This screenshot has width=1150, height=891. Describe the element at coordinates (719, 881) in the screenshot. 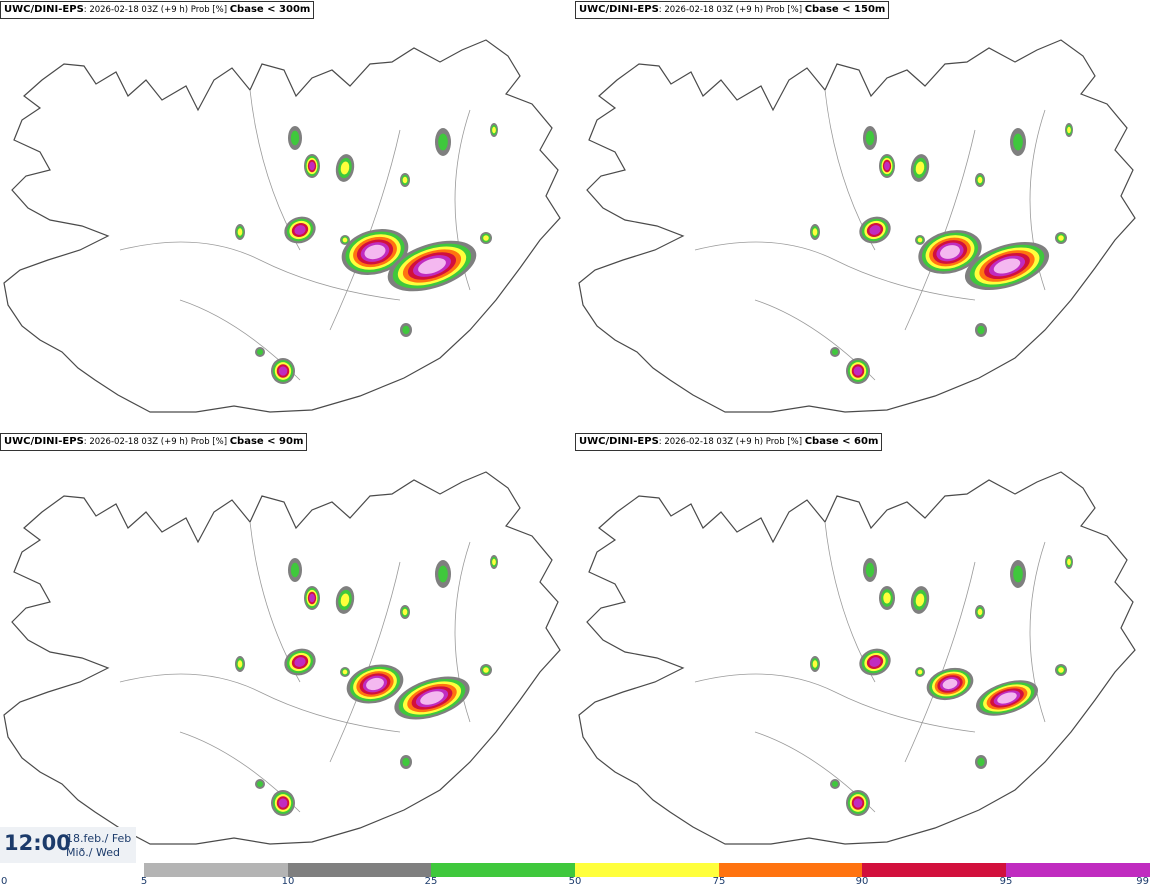

I see `colorbar-tick: 75` at that location.